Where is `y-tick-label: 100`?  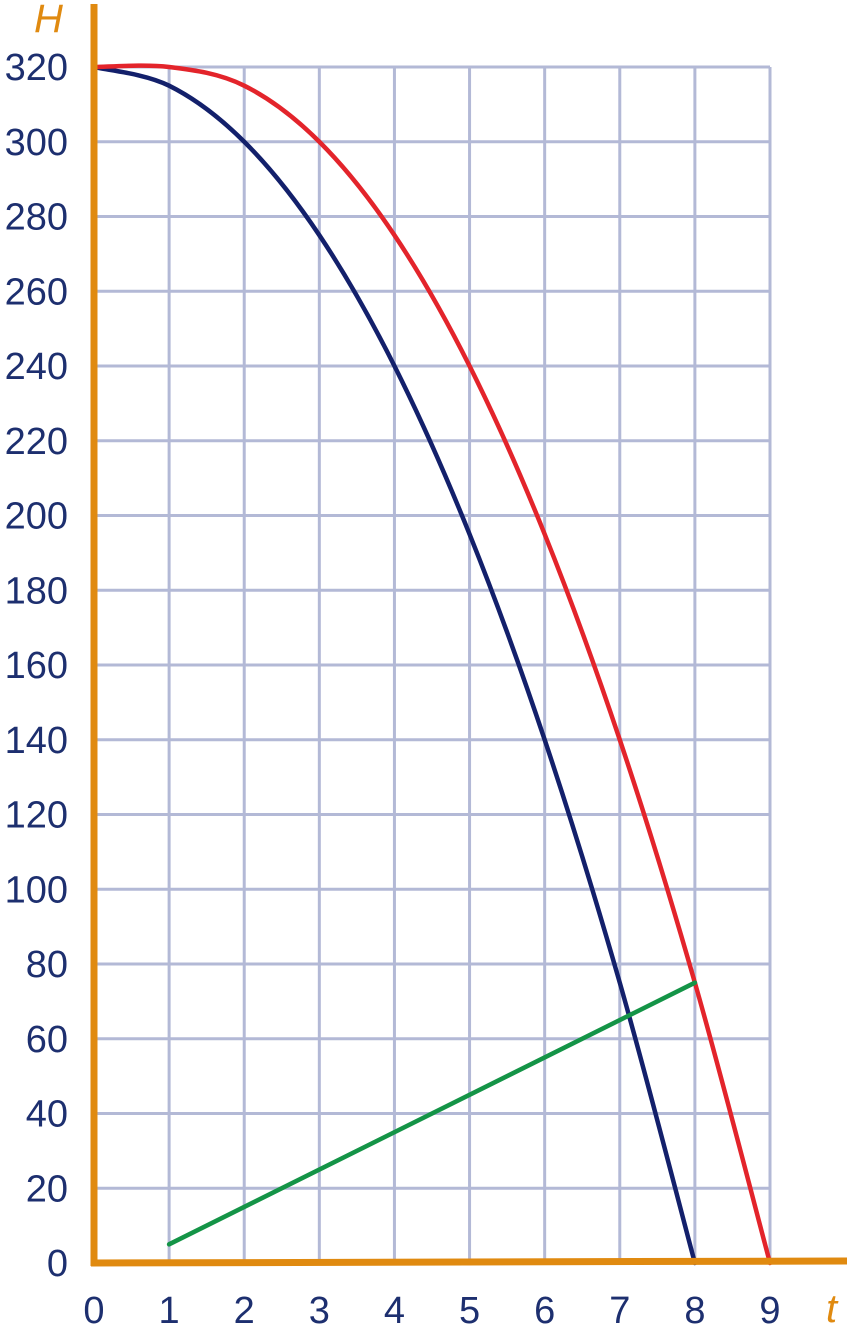
y-tick-label: 100 is located at coordinates (36, 890).